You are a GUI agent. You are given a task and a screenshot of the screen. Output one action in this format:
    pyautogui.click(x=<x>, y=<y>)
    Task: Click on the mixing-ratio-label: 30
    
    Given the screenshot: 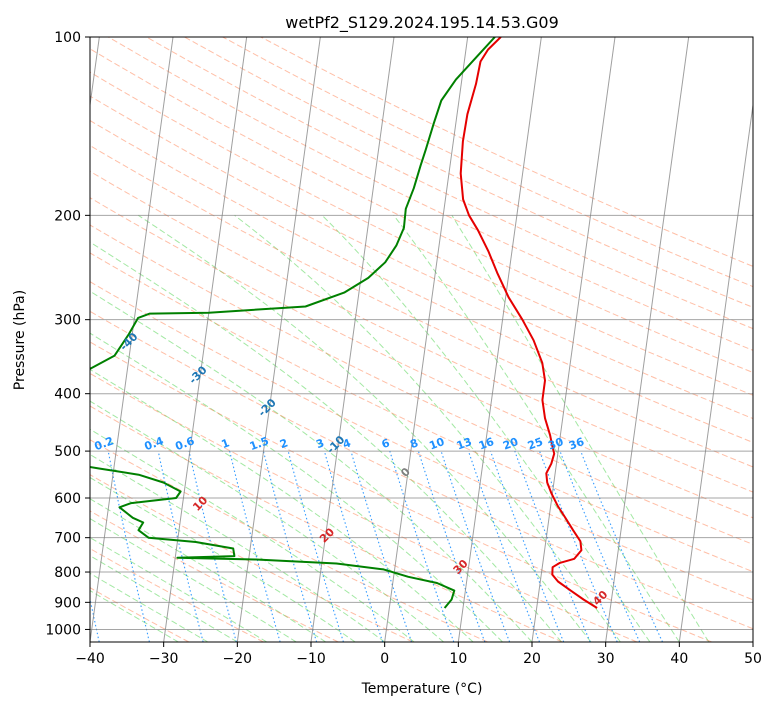 What is the action you would take?
    pyautogui.click(x=555, y=444)
    